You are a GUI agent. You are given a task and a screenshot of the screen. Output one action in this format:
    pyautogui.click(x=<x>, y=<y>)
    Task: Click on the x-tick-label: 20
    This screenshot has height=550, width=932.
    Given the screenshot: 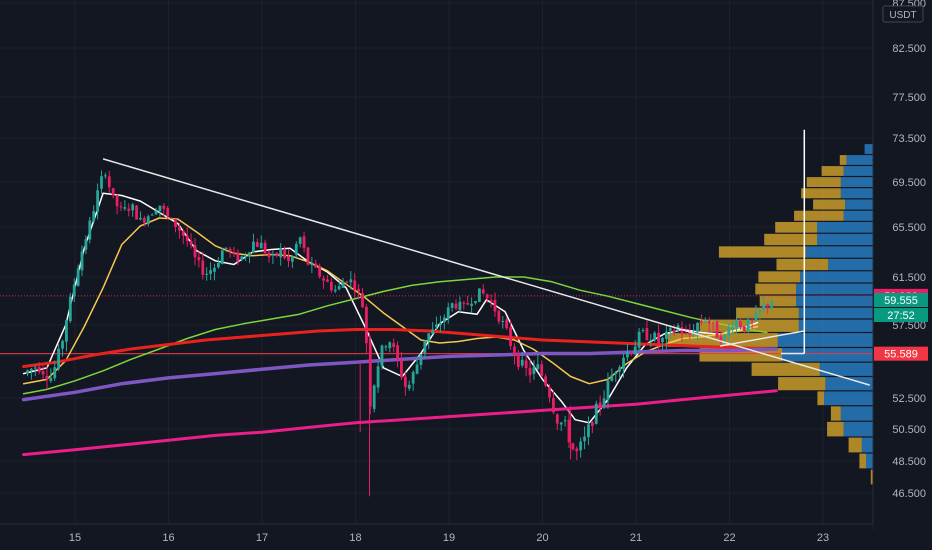 What is the action you would take?
    pyautogui.click(x=542, y=538)
    